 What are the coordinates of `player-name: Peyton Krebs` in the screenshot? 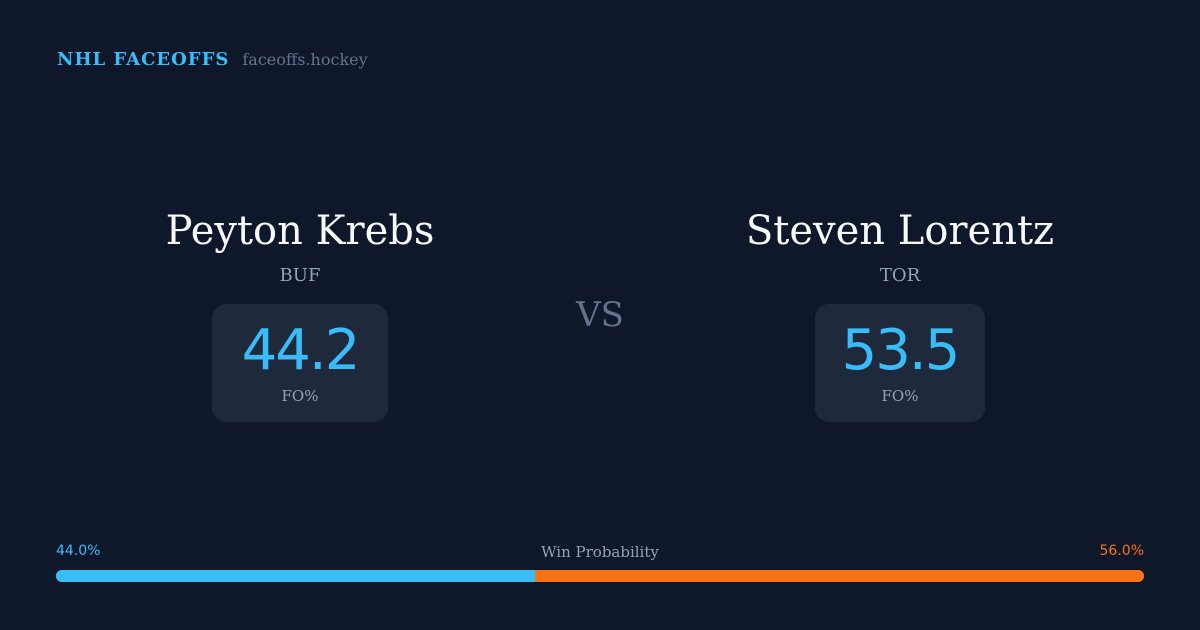 It's located at (300, 231).